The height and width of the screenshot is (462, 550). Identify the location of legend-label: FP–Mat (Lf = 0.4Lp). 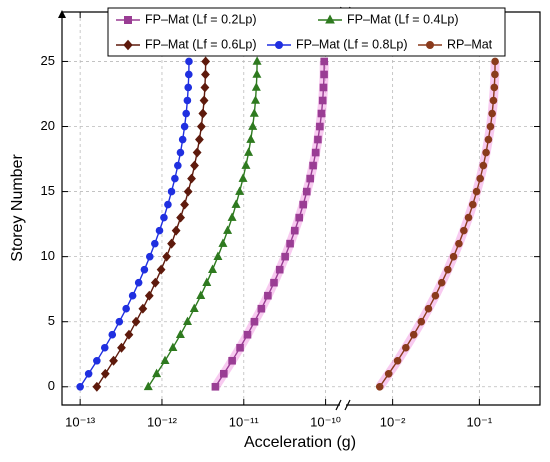
(403, 19).